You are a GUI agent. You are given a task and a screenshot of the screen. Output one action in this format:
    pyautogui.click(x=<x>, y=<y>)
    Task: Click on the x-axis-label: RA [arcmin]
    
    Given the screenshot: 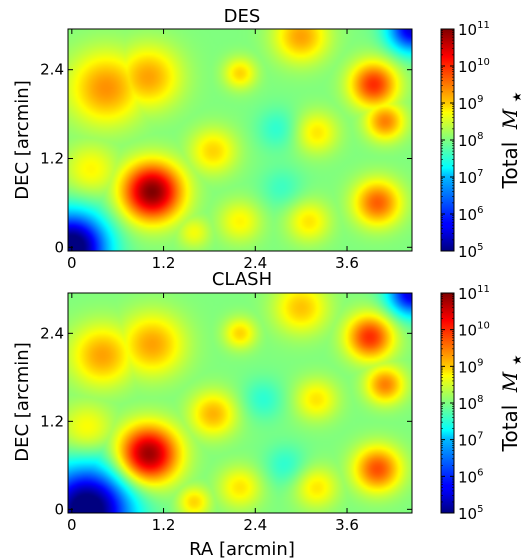 What is the action you would take?
    pyautogui.click(x=242, y=549)
    